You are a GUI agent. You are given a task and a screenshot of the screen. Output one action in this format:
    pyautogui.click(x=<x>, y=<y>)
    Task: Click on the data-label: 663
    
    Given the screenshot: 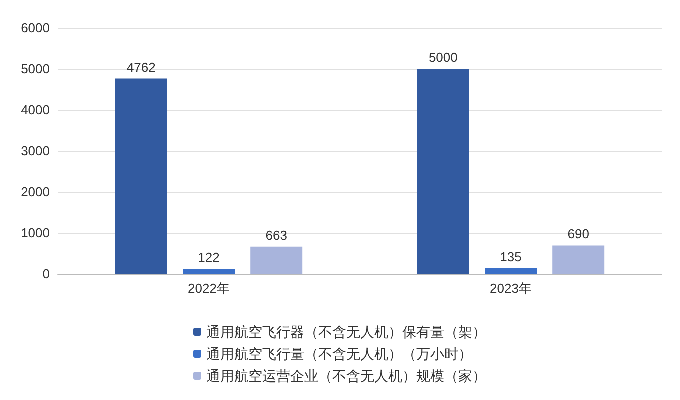 What is the action you would take?
    pyautogui.click(x=277, y=235)
    